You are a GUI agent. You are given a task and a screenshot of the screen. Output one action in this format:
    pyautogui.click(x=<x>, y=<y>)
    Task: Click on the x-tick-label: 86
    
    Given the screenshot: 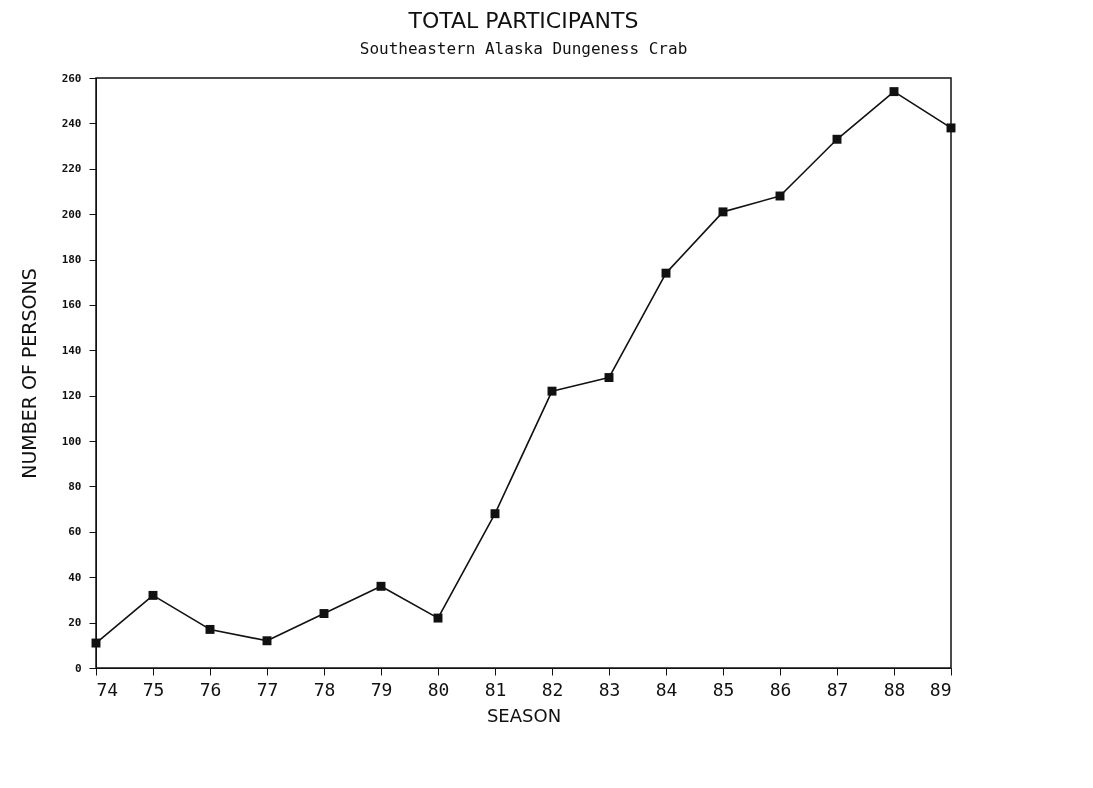 What is the action you would take?
    pyautogui.click(x=780, y=689)
    